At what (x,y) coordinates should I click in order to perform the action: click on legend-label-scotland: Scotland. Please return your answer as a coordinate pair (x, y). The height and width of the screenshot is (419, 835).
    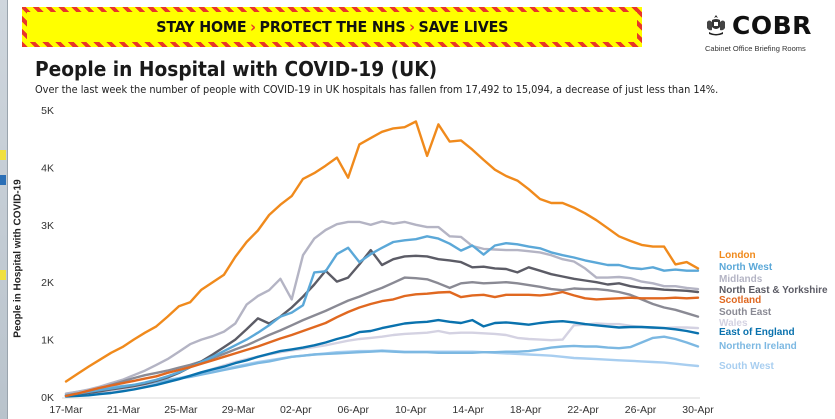
    Looking at the image, I should click on (740, 300).